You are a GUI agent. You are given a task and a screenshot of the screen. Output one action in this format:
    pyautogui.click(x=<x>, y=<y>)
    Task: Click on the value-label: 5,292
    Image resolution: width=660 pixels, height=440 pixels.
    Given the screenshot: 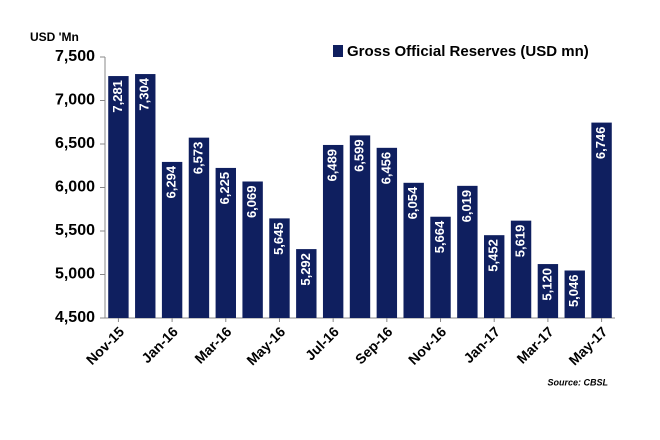 What is the action you would take?
    pyautogui.click(x=305, y=269)
    